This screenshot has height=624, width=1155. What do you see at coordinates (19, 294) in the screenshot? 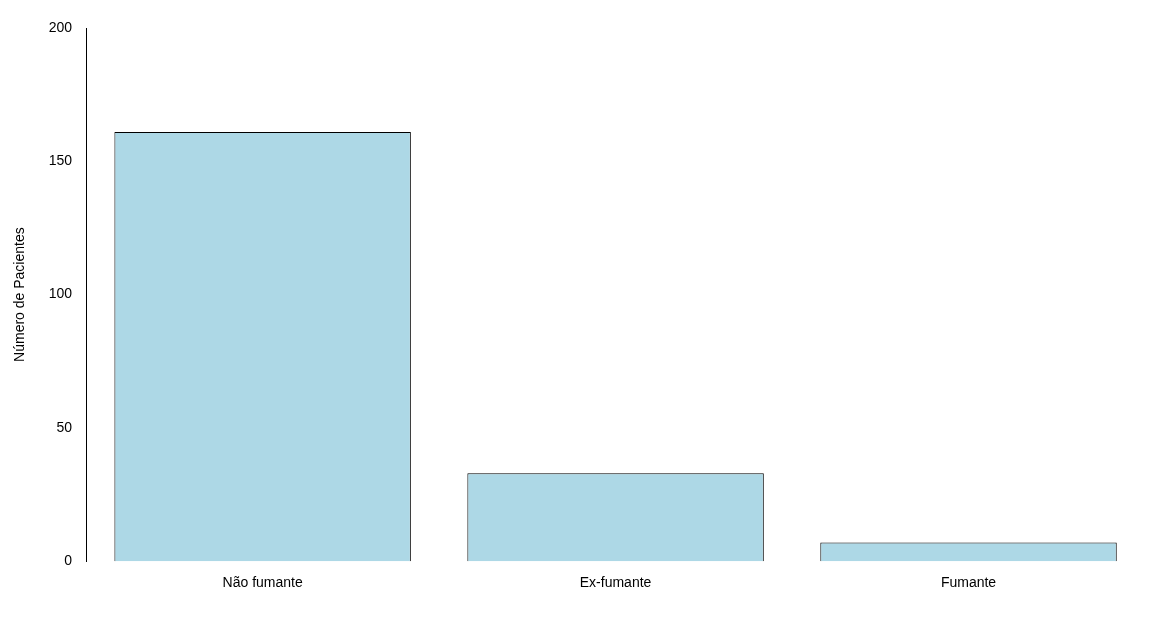
I see `y-axis-title: Número de Pacientes` at bounding box center [19, 294].